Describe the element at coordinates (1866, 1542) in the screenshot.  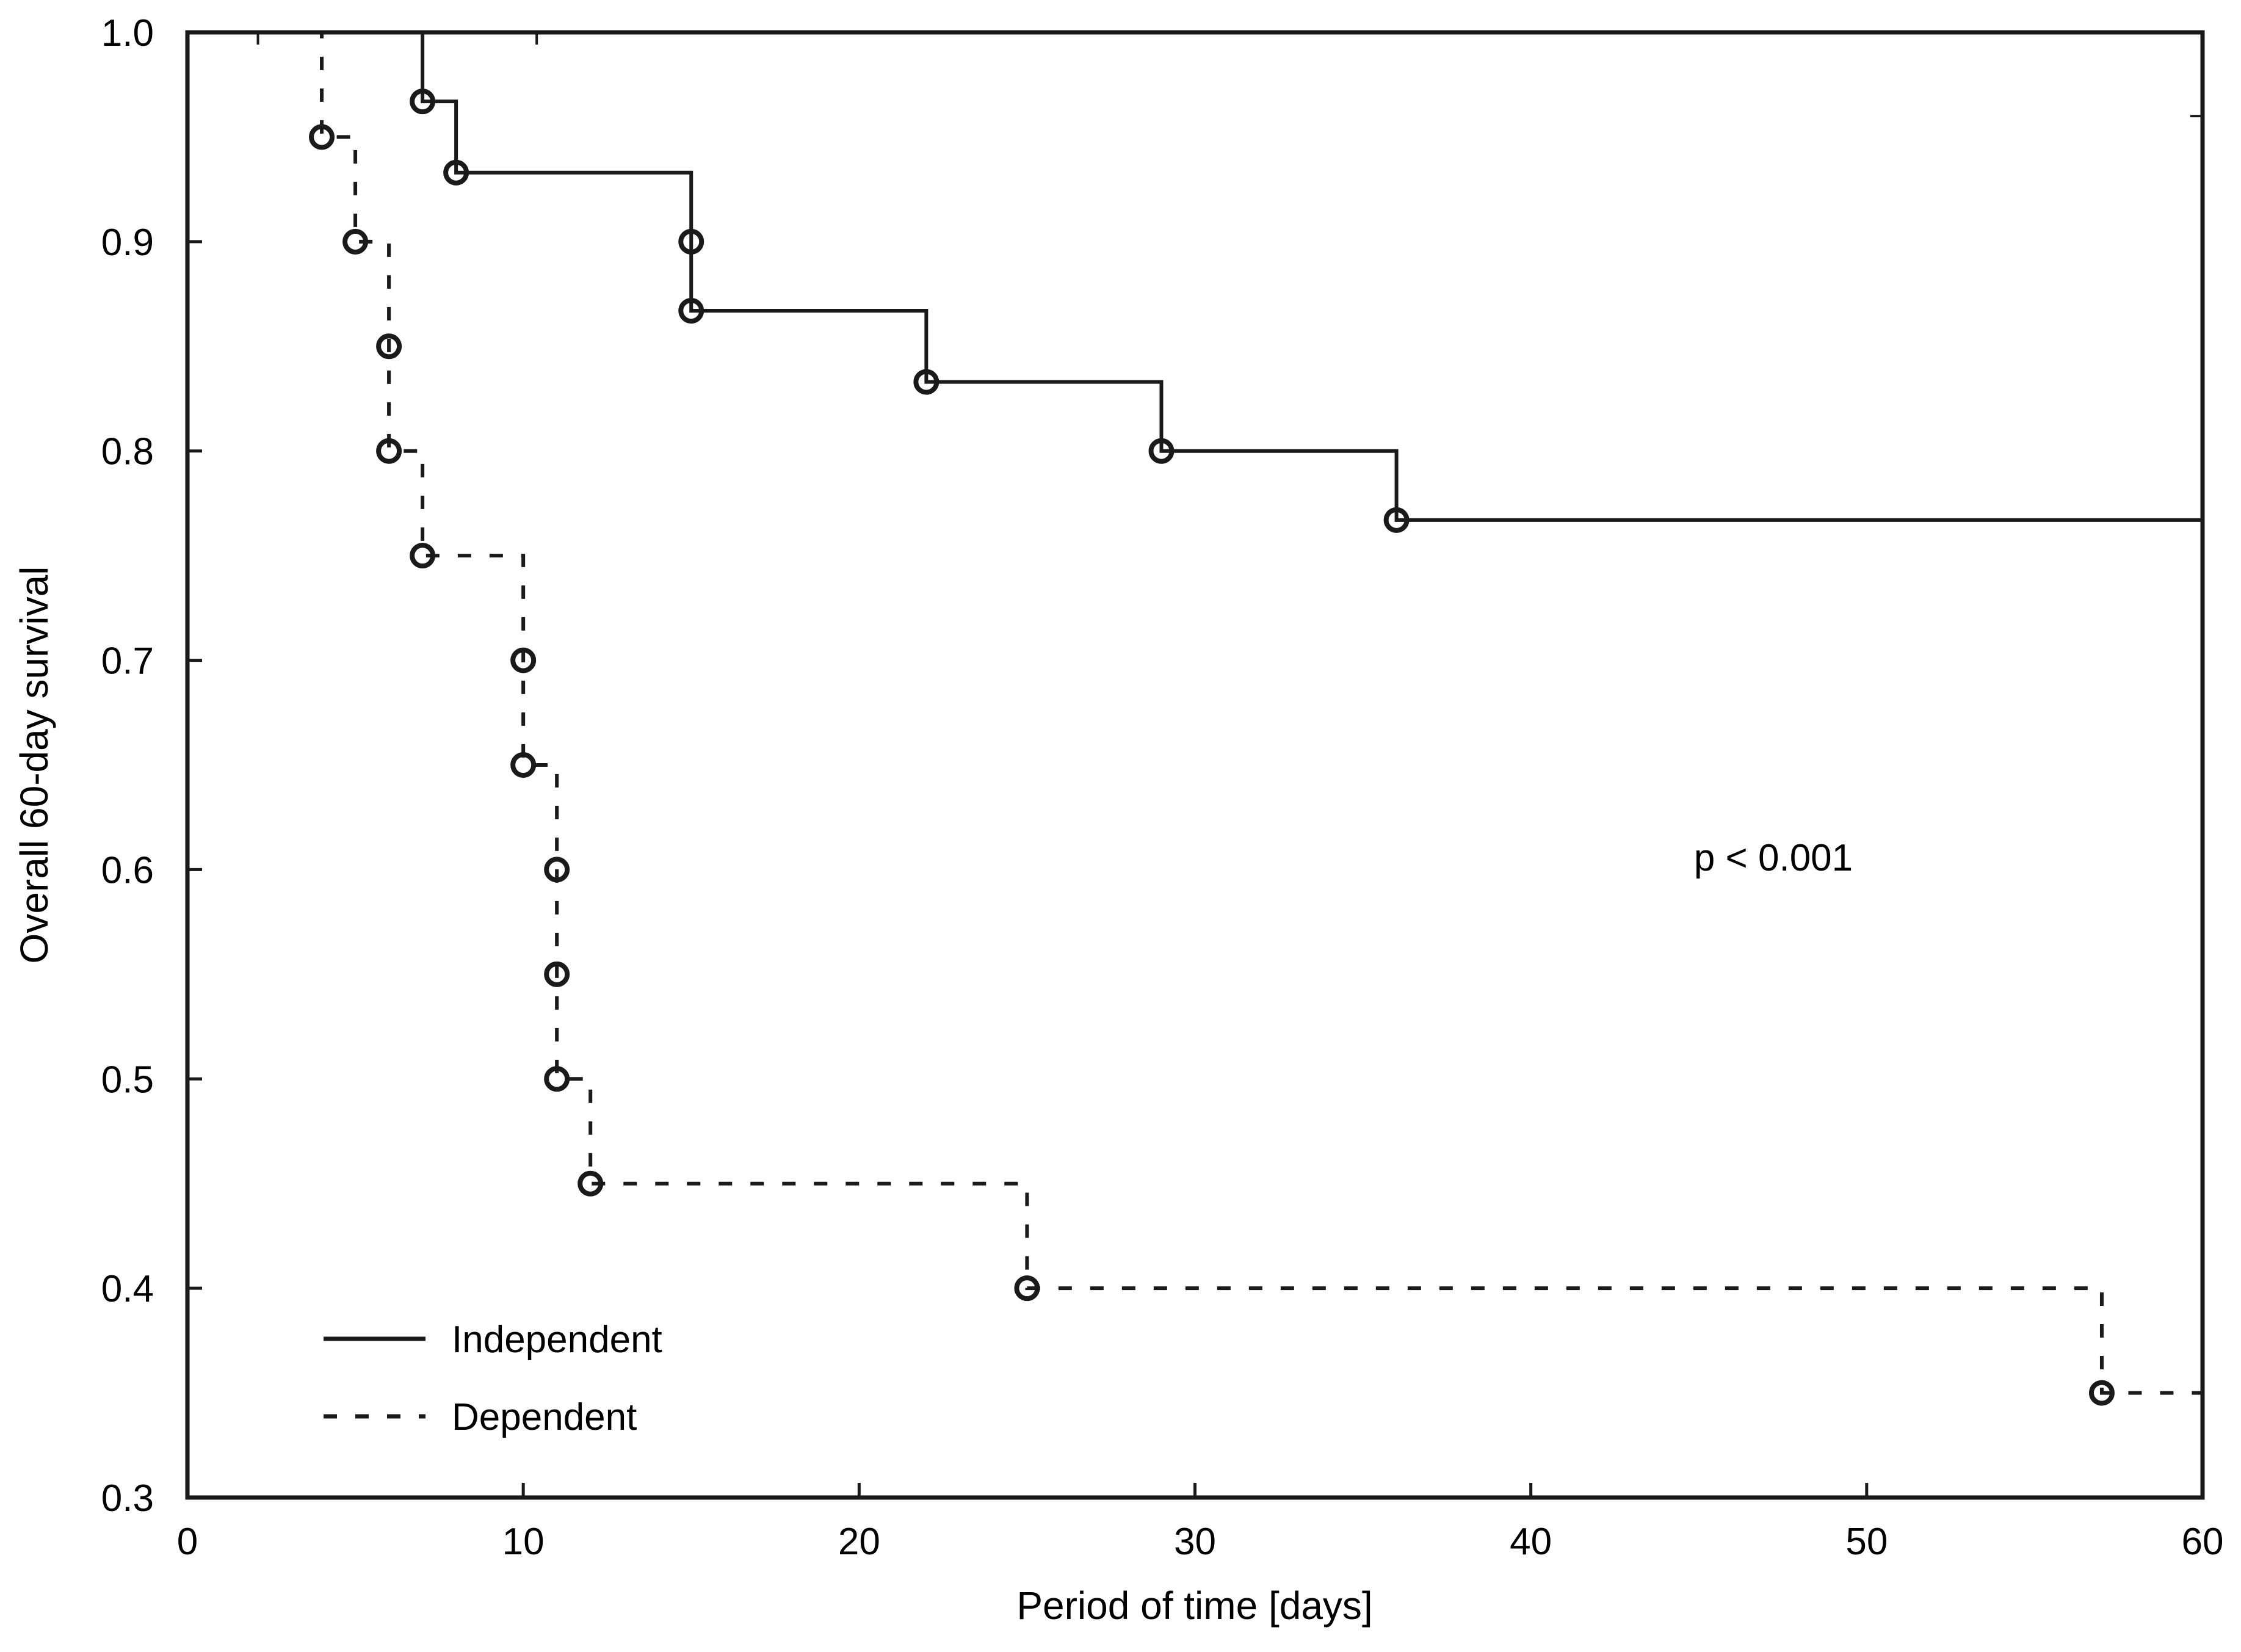
I see `x-axis-tick-label: 50` at that location.